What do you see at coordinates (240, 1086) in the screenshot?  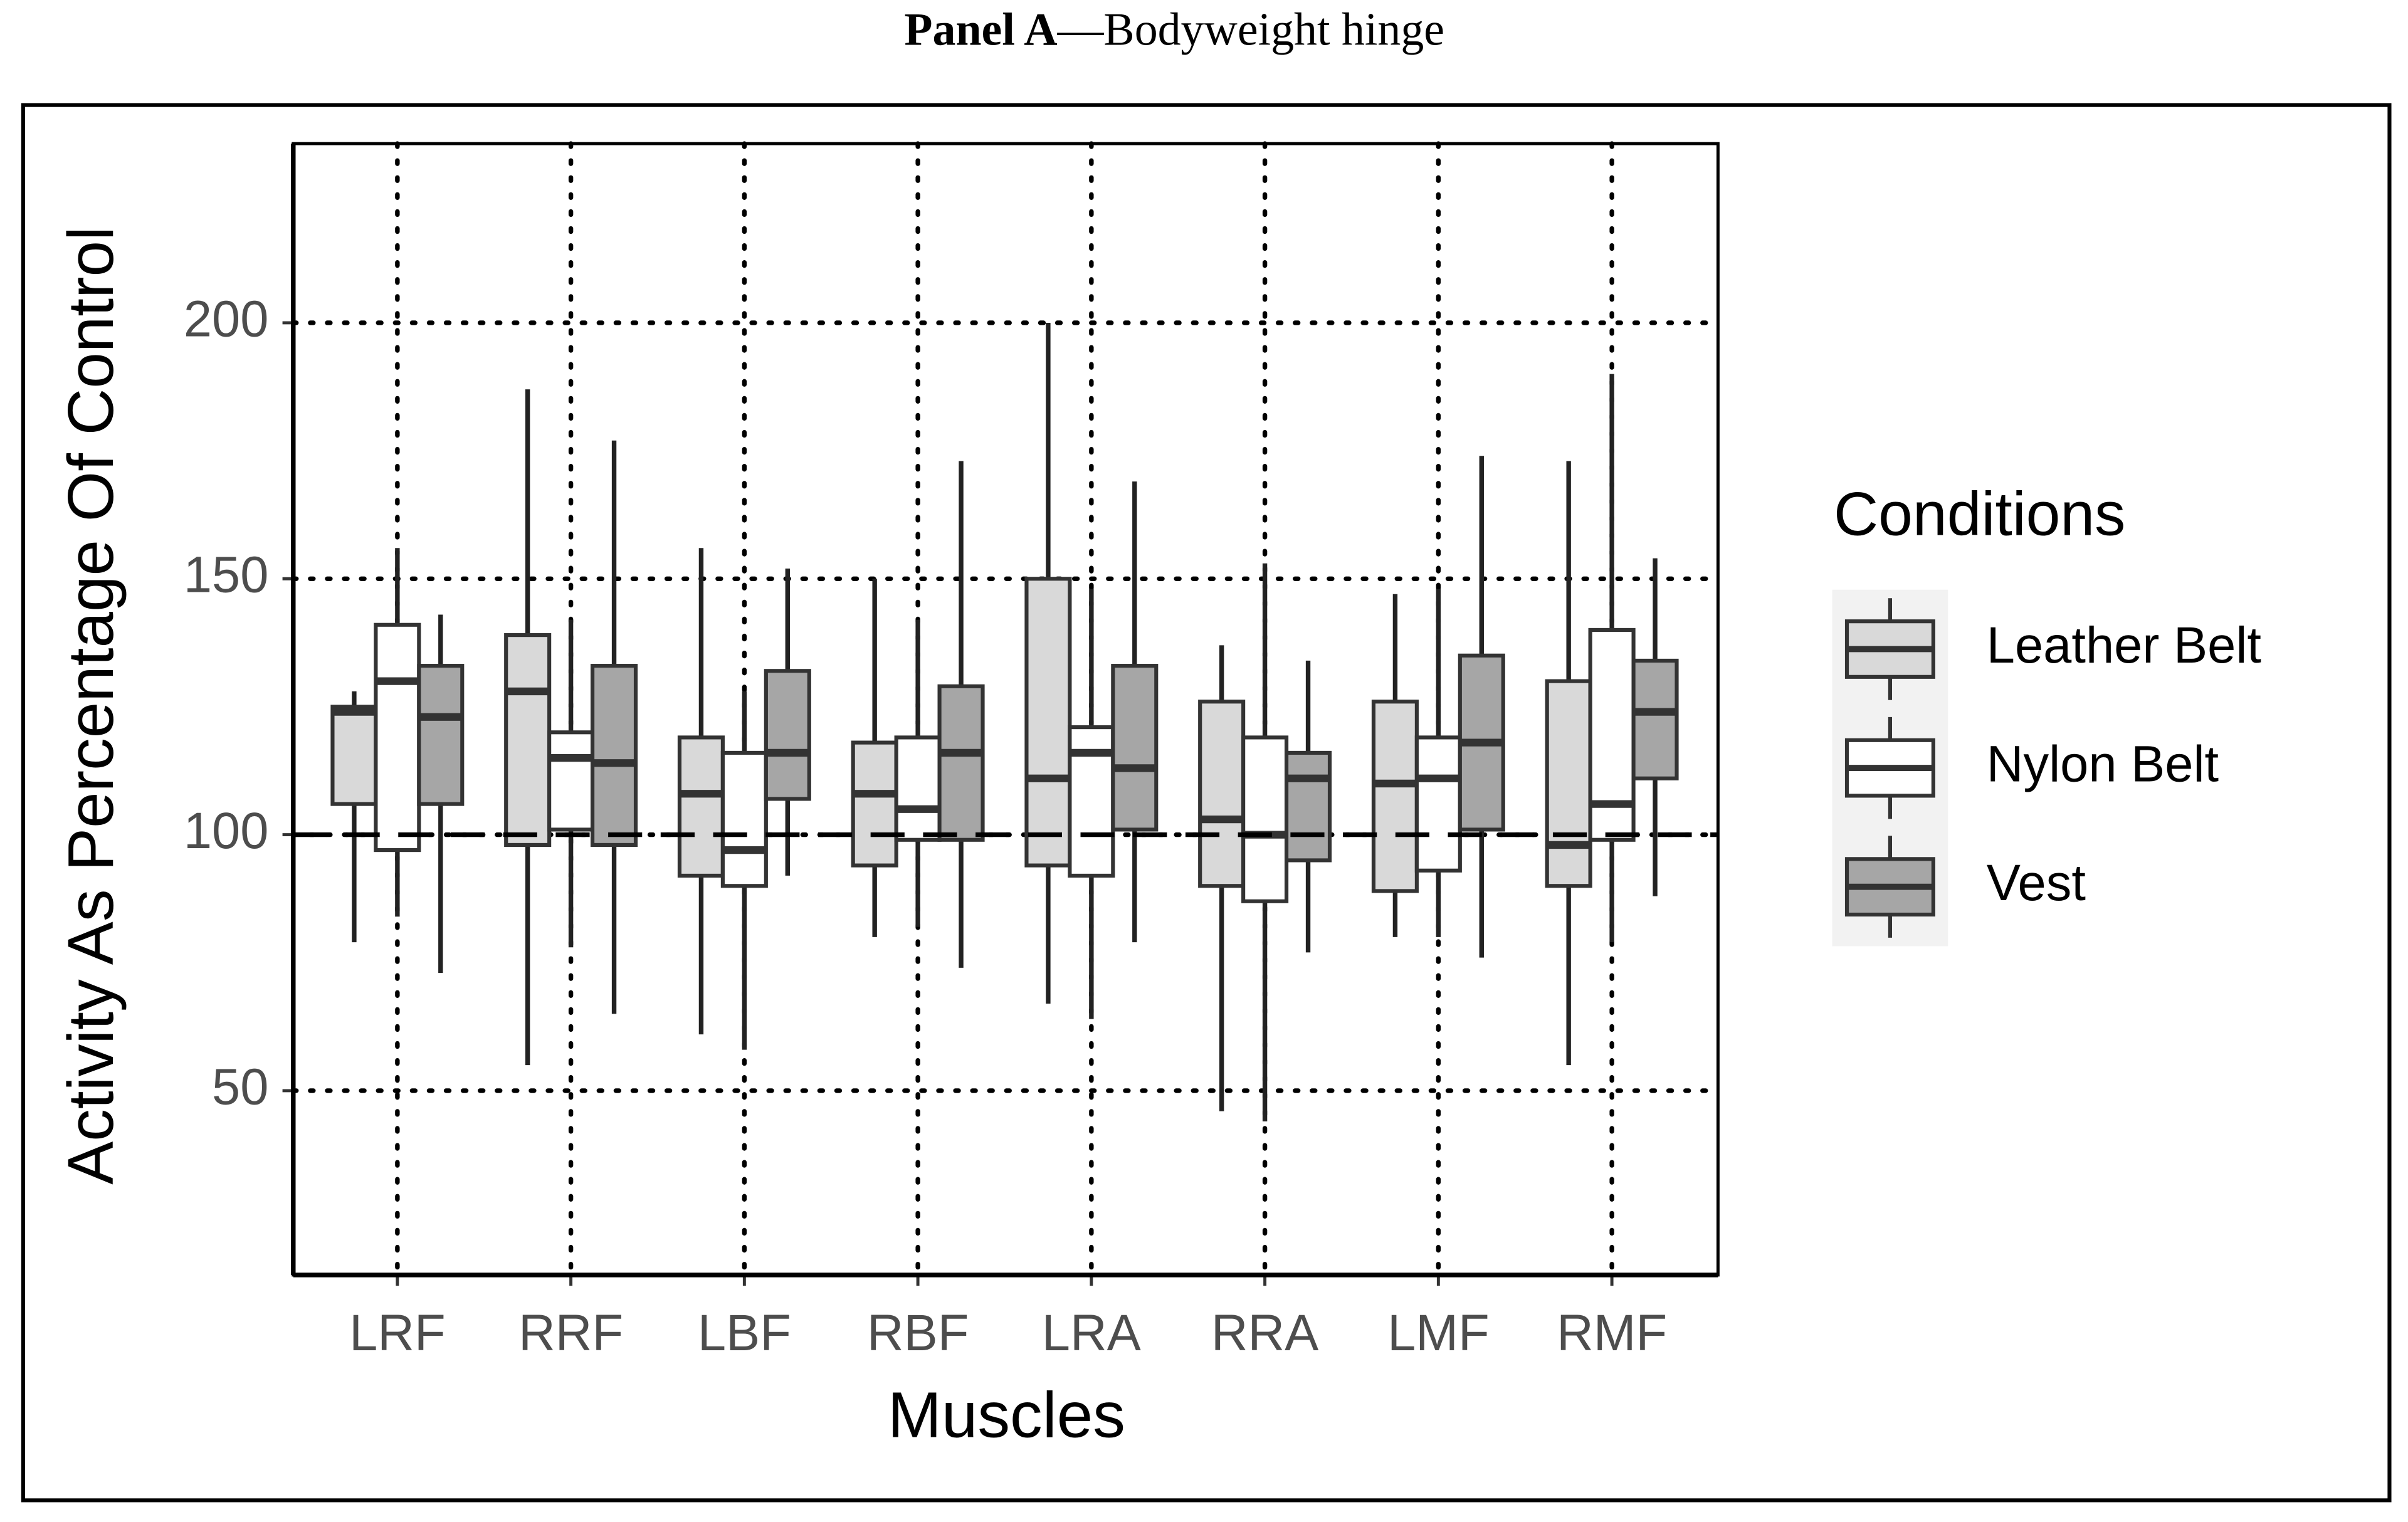 I see `y-tick-label: 50` at bounding box center [240, 1086].